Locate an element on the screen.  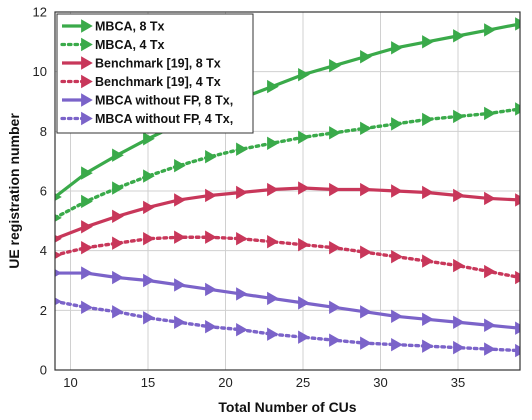
y-tick-label: 6 is located at coordinates (43, 191).